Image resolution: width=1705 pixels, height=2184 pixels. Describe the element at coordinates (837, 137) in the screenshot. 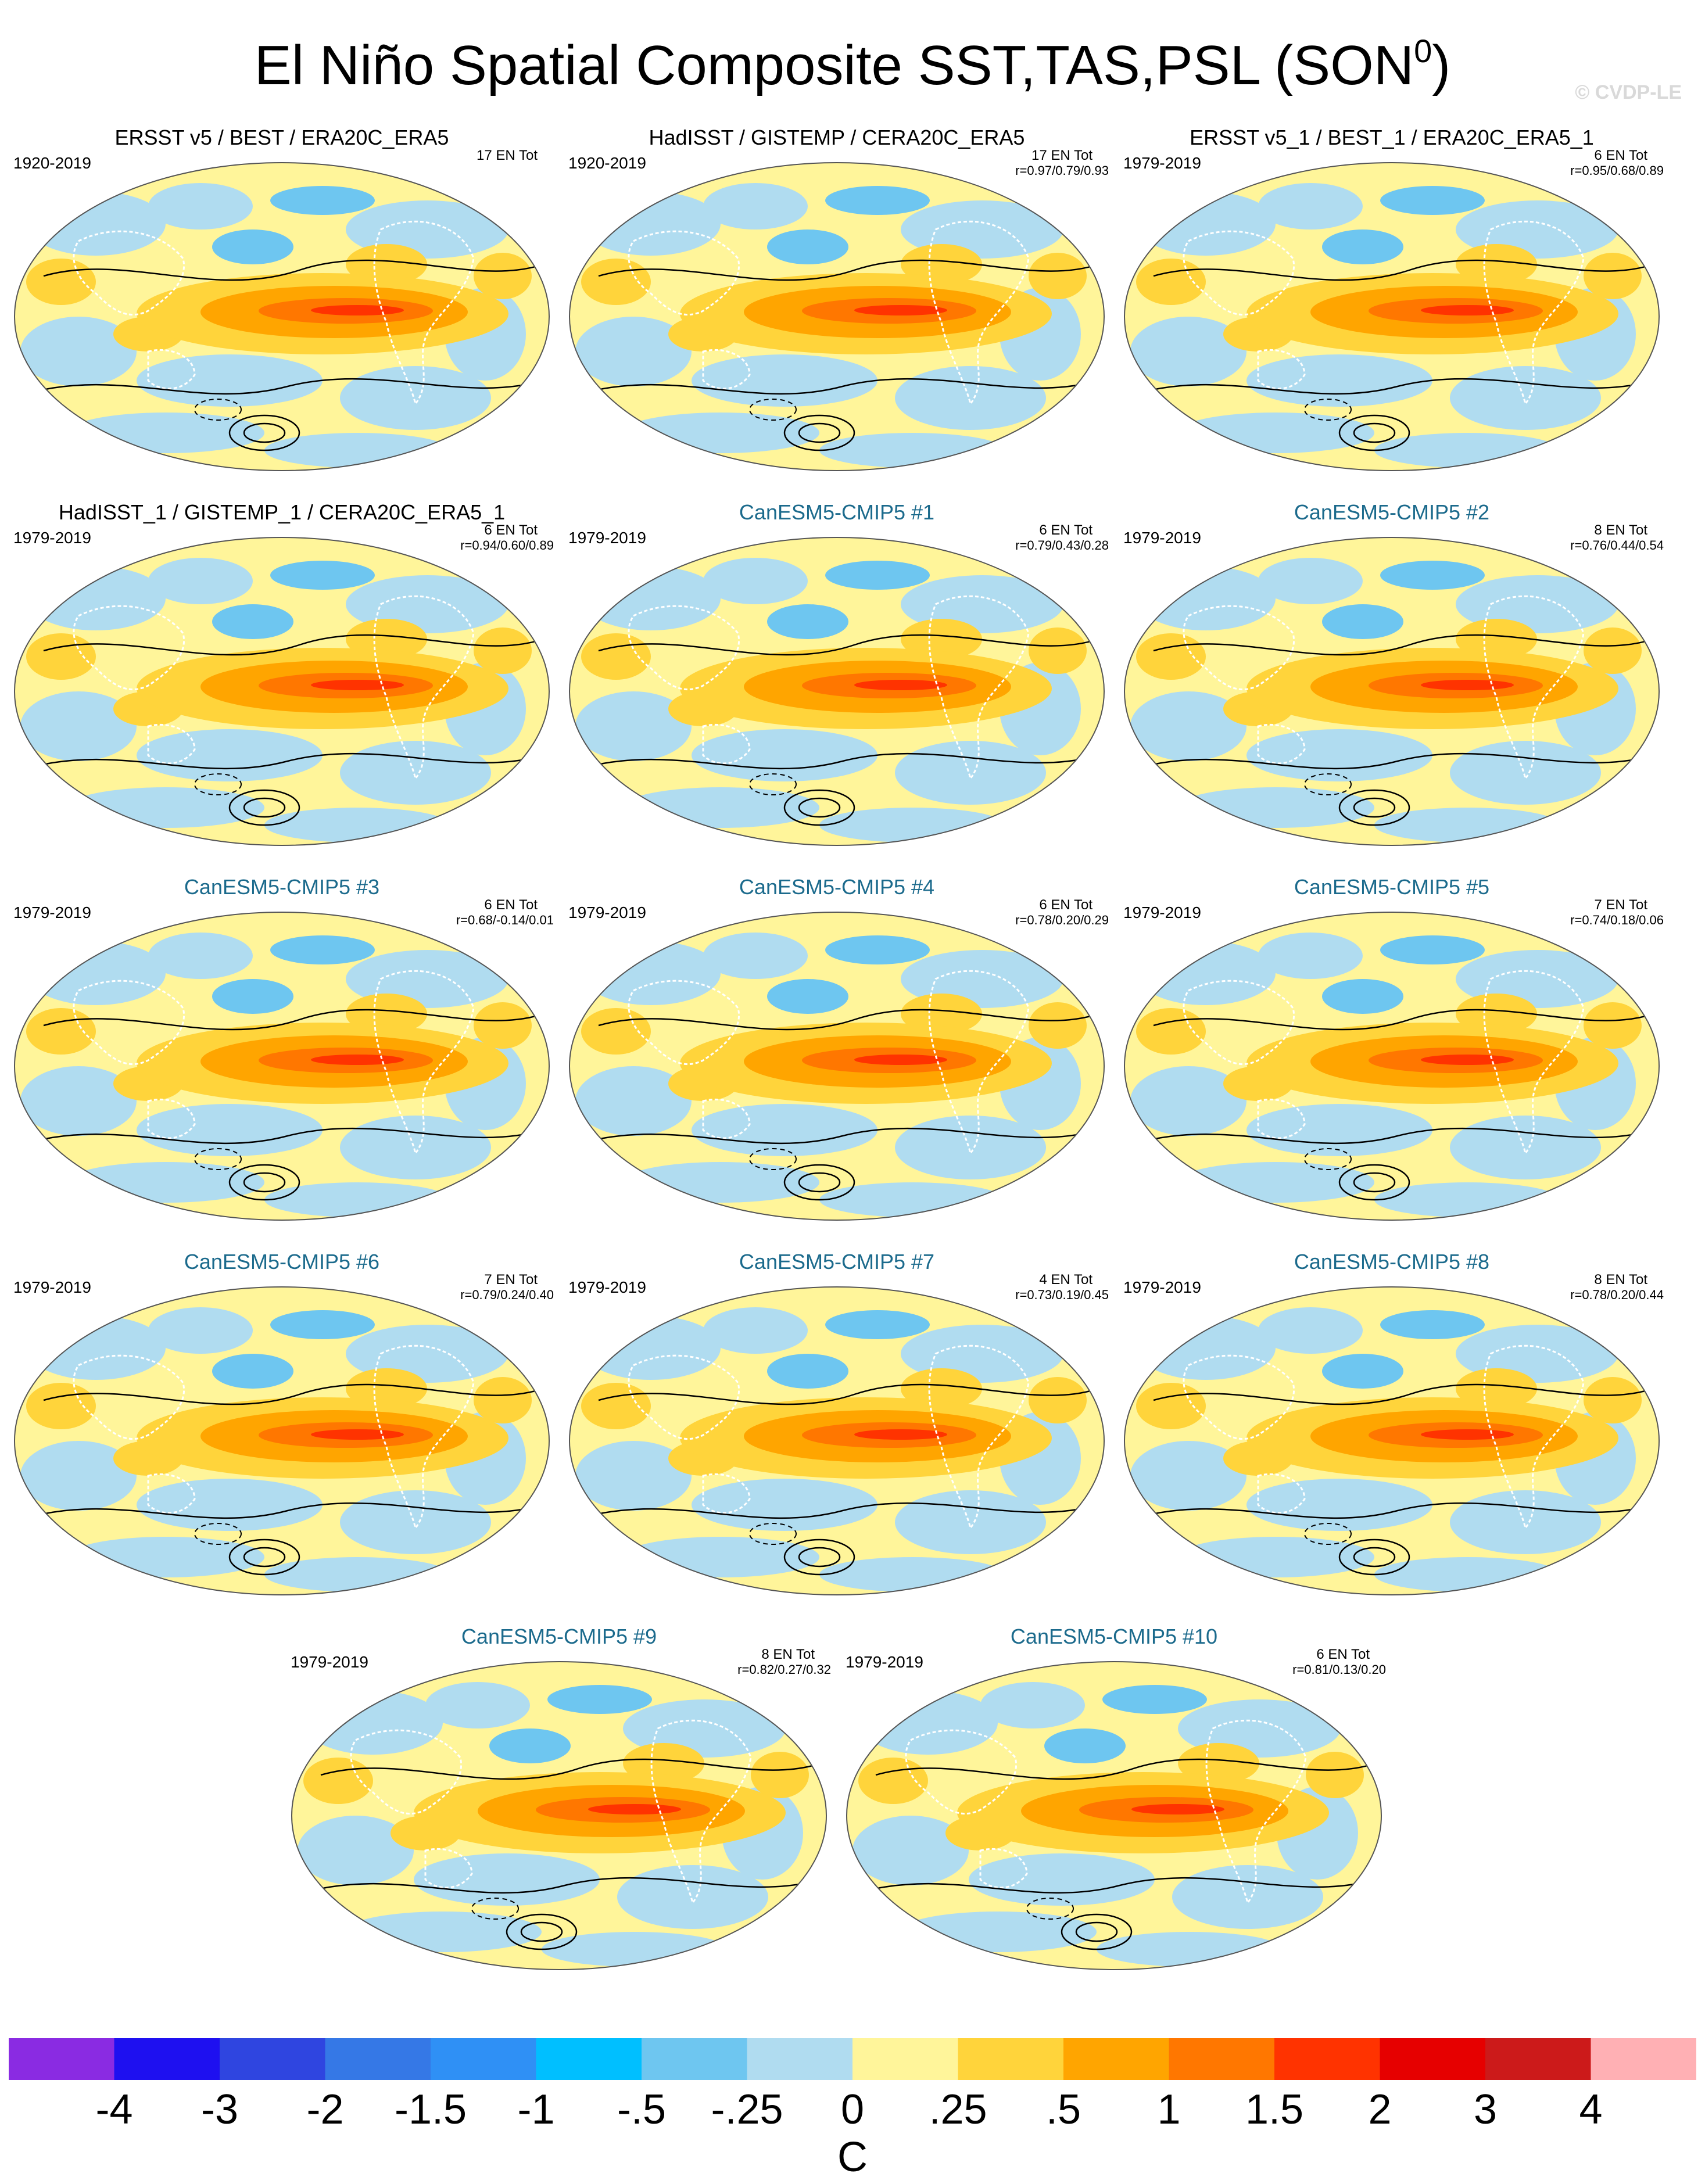

I see `panel-title: HadISST / GISTEMP / CERA20C_ERA5` at that location.